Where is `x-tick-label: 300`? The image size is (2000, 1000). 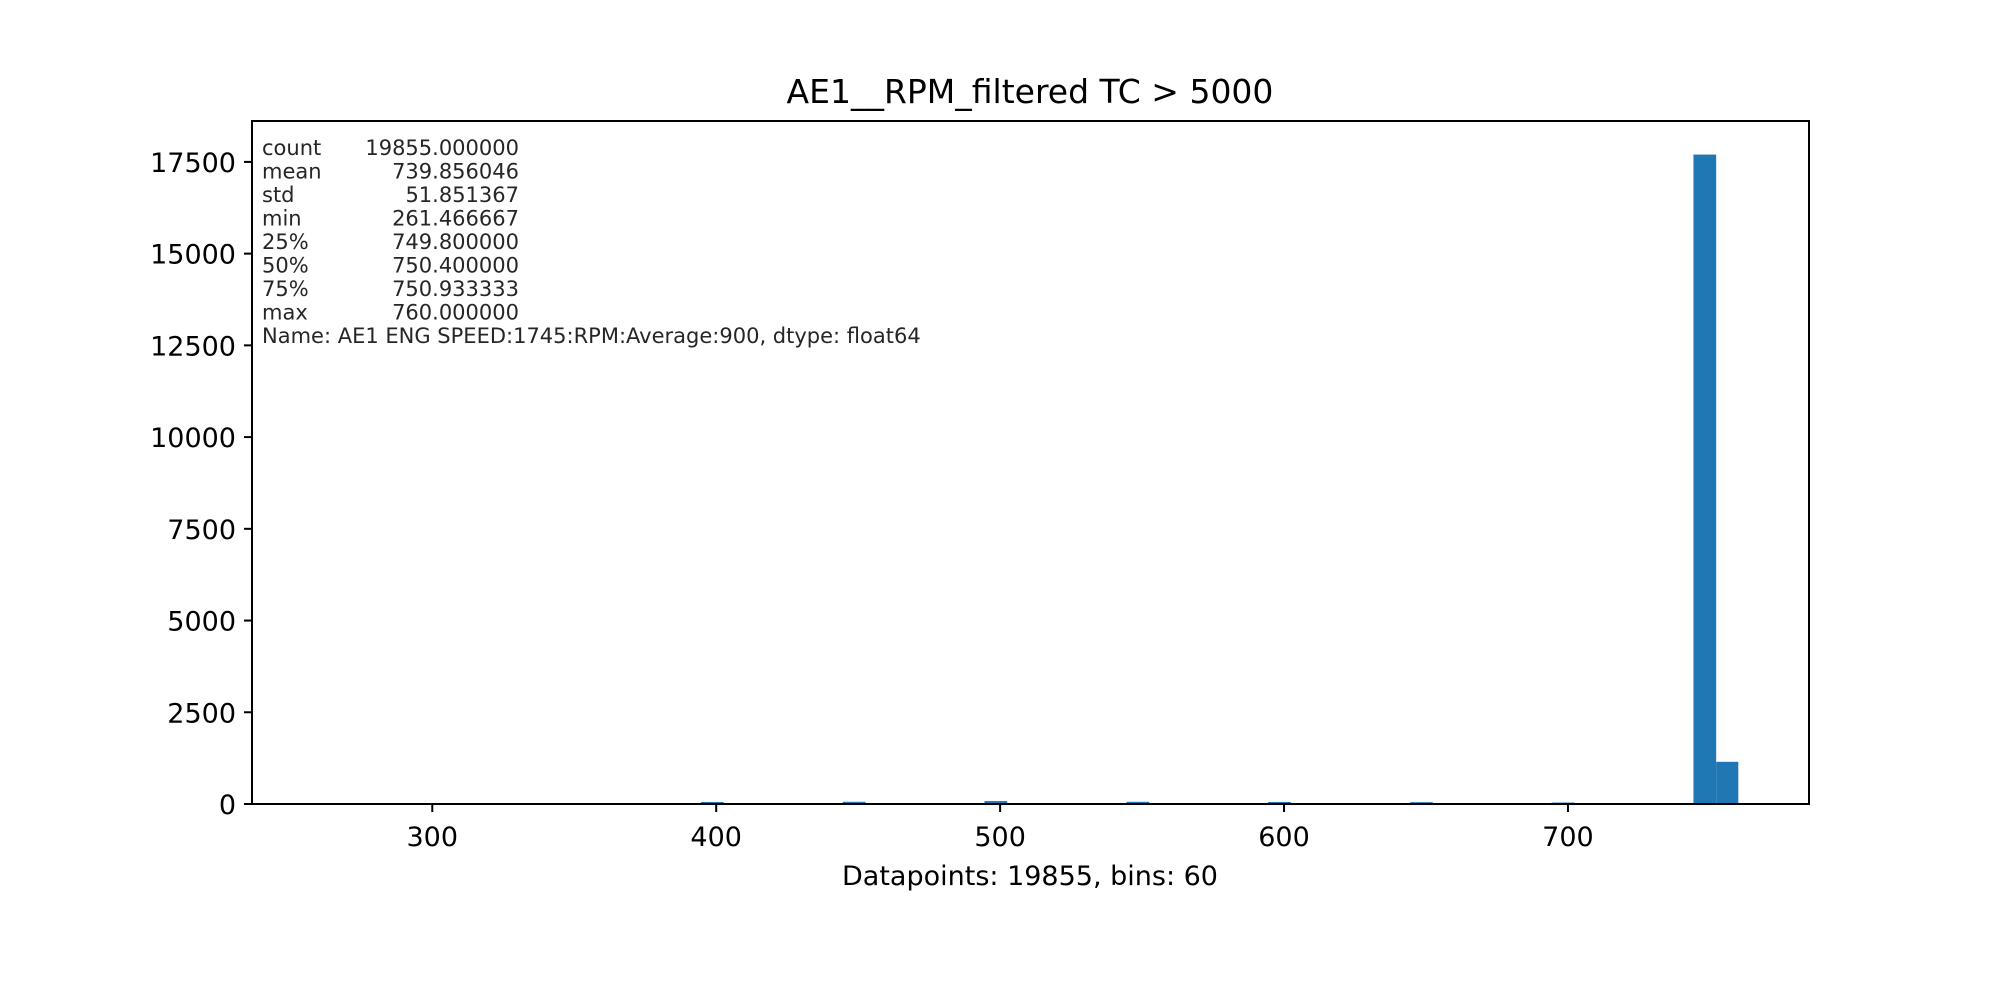 x-tick-label: 300 is located at coordinates (433, 837).